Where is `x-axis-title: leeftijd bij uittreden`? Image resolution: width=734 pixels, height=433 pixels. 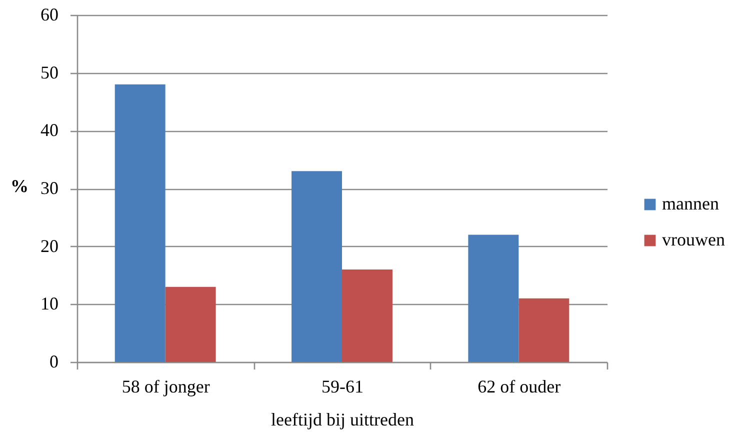
x-axis-title: leeftijd bij uittreden is located at coordinates (342, 420).